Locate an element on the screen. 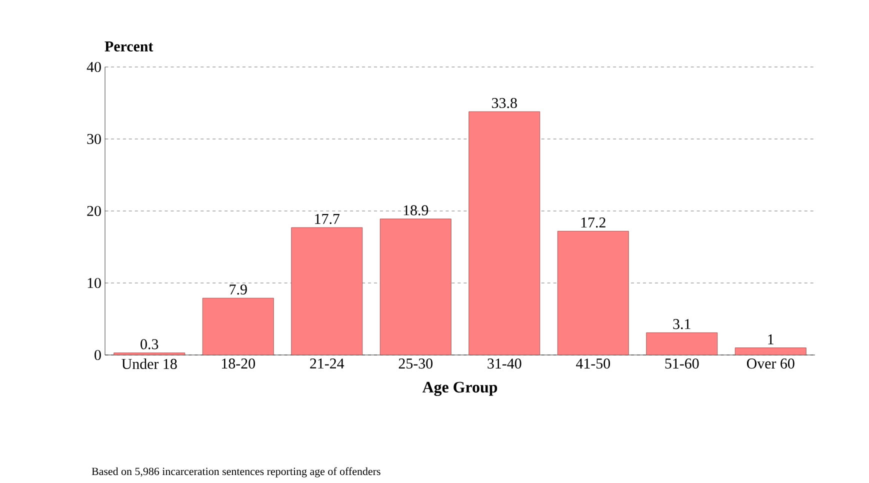 This screenshot has width=869, height=483. y-axis-title: Percent is located at coordinates (129, 47).